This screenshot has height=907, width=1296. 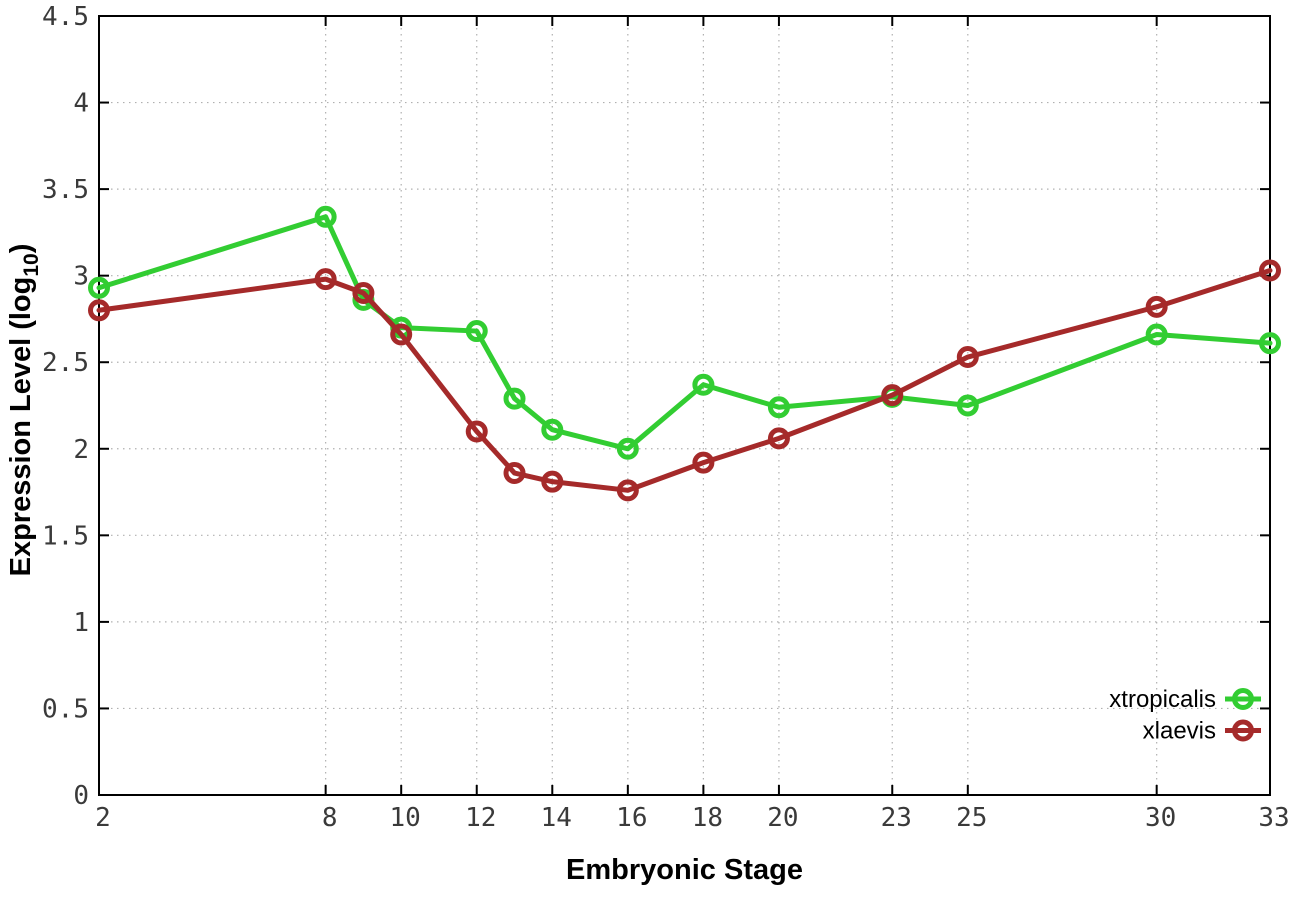 I want to click on x-tick-labels: 2 8 10 12 14 16 18 20 23 25 30 33, so click(x=692, y=818).